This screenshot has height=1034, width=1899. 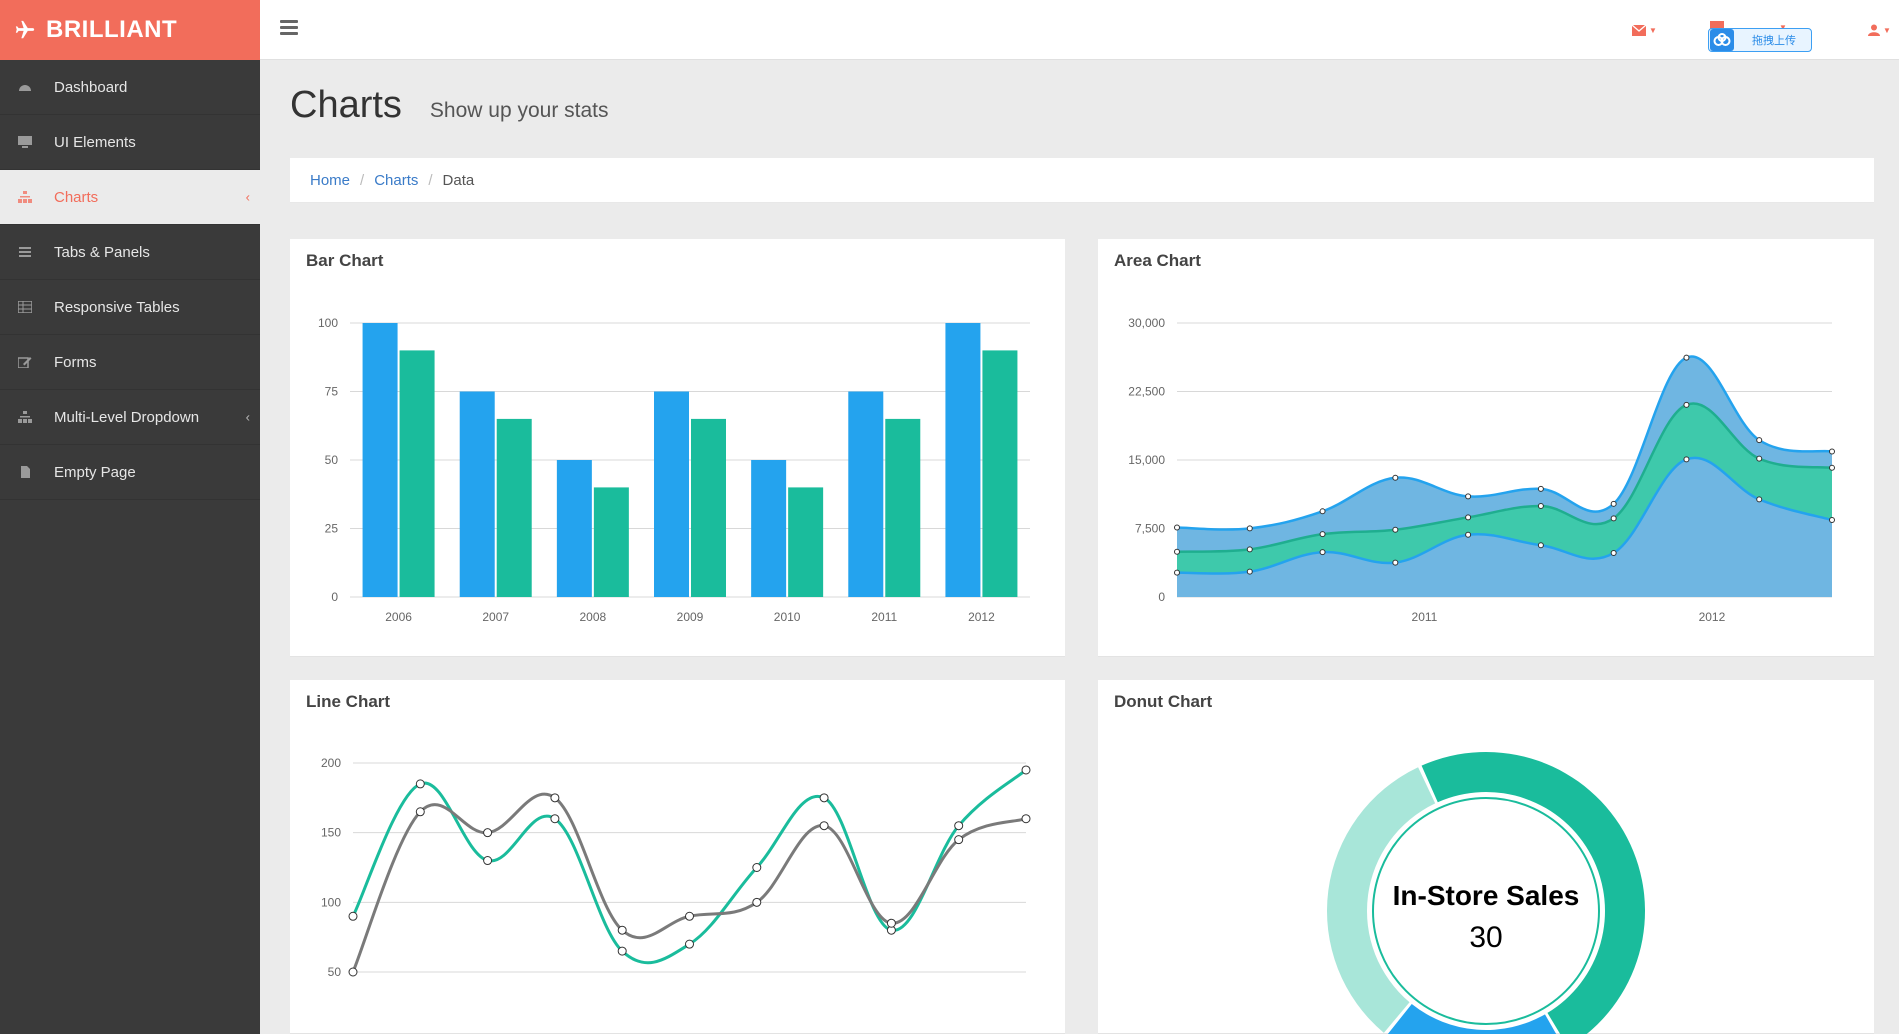 What do you see at coordinates (117, 307) in the screenshot?
I see `sidebar-item-label: Responsive Tables` at bounding box center [117, 307].